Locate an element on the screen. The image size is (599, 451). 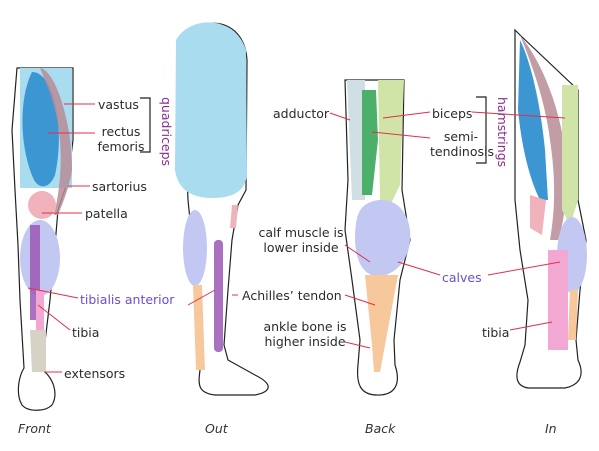
label-semi-line1: semi- is located at coordinates (461, 136).